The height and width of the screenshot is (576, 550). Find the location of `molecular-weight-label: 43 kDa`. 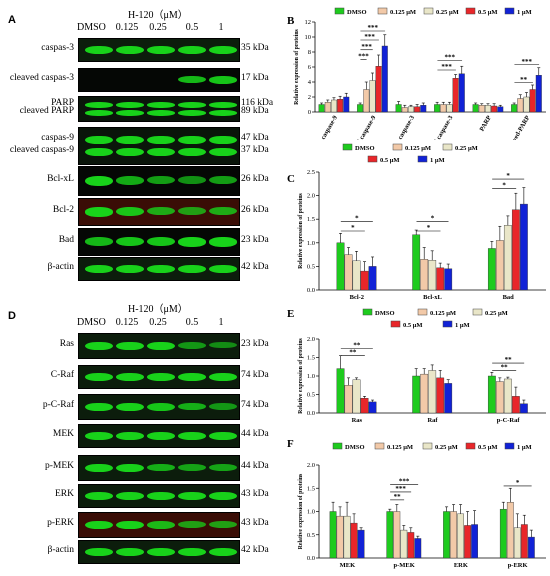

molecular-weight-label: 43 kDa is located at coordinates (255, 523).